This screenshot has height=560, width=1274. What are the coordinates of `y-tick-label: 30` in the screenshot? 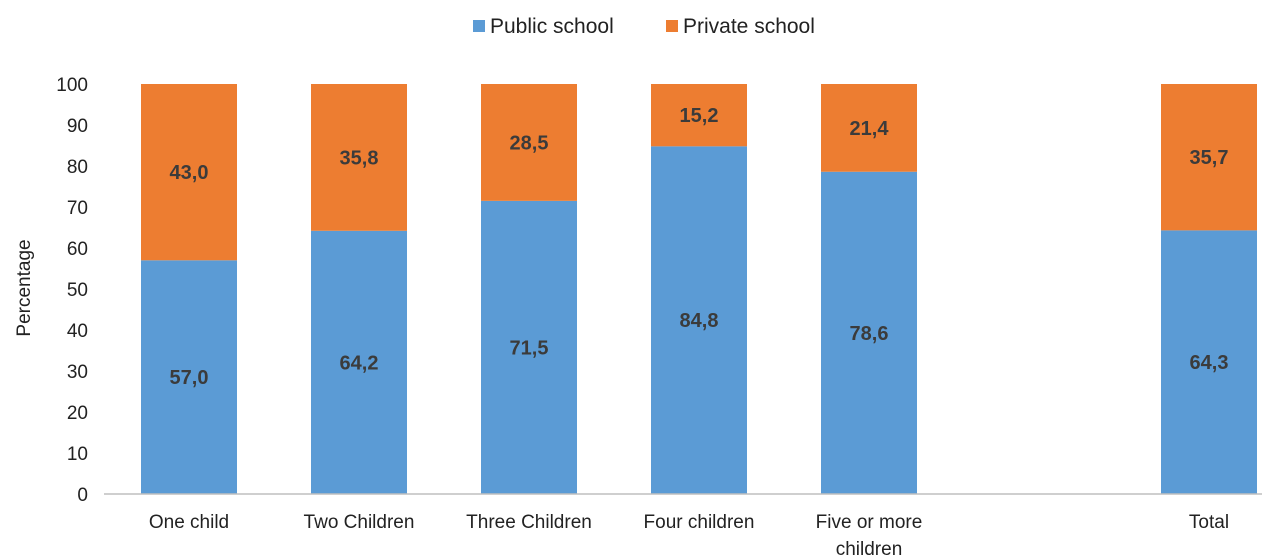 It's located at (77, 372).